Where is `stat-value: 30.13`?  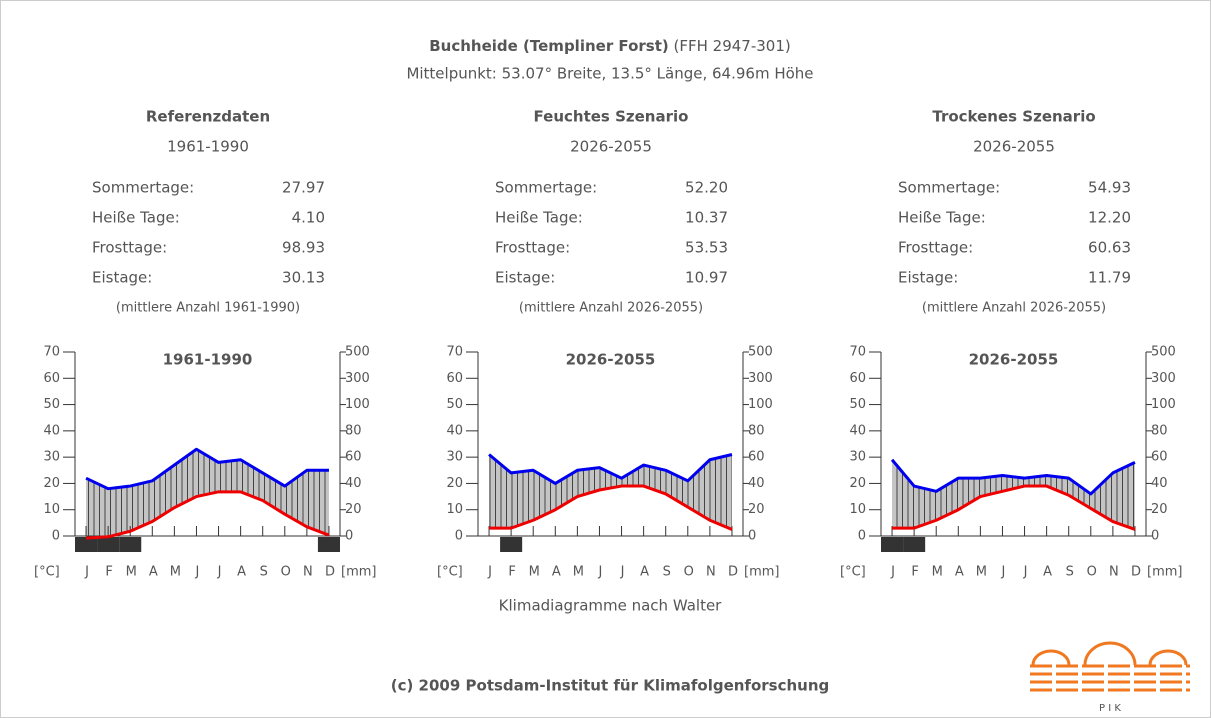
stat-value: 30.13 is located at coordinates (303, 278).